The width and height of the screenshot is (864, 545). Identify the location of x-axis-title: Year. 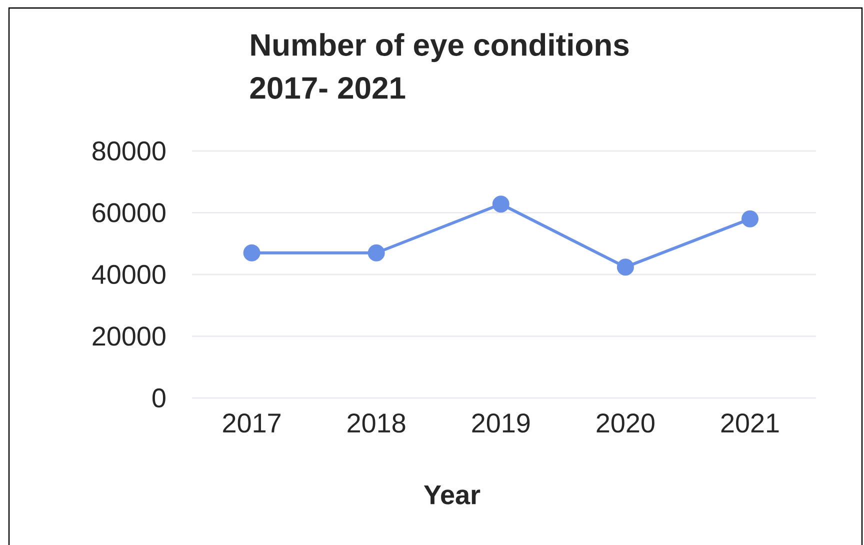
(452, 495).